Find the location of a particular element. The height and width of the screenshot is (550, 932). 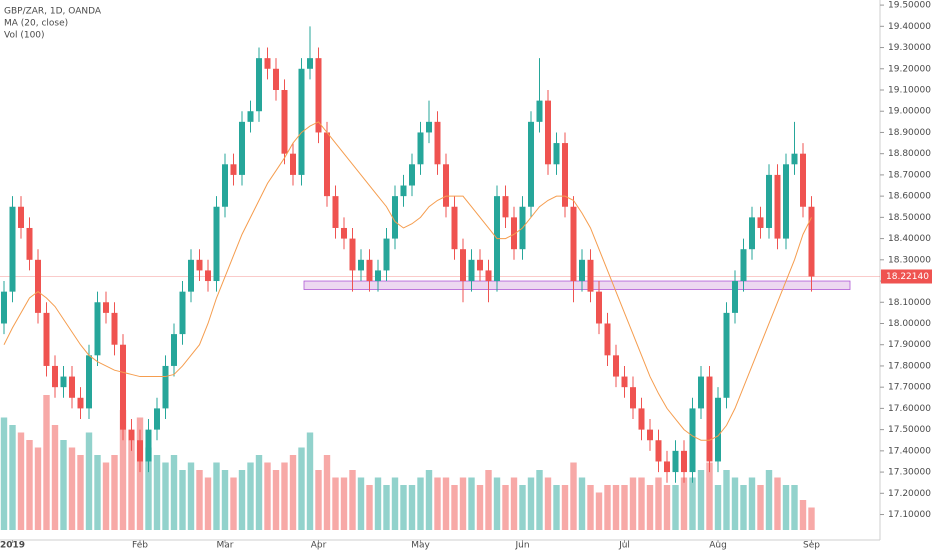

x-tick-label: Aug is located at coordinates (718, 545).